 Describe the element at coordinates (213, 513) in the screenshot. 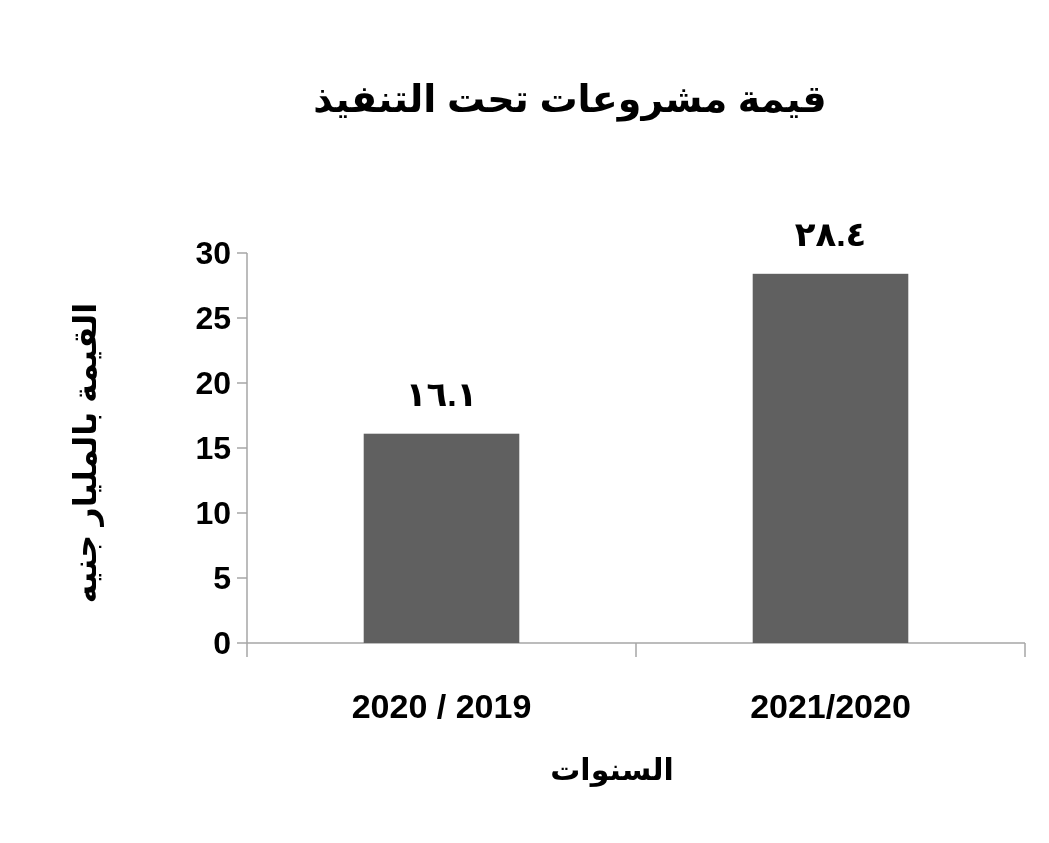

I see `y-tick-label: 10` at that location.